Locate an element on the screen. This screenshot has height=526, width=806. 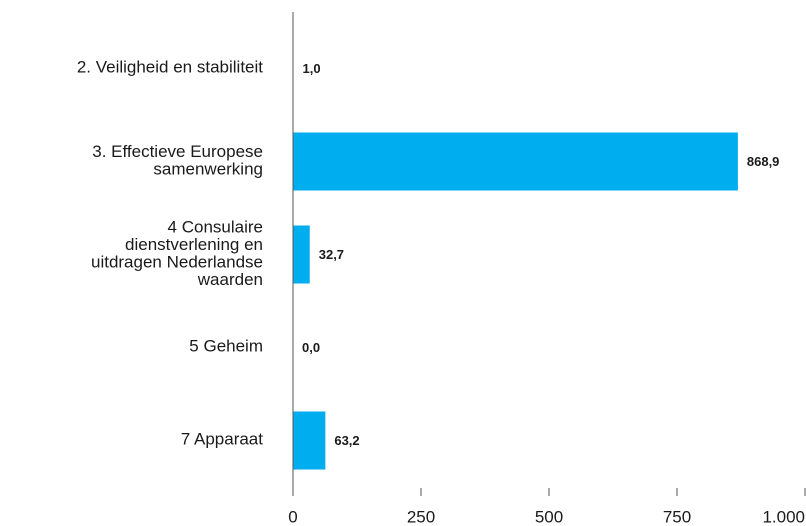
y-tick-label: 7 Apparaat is located at coordinates (222, 439).